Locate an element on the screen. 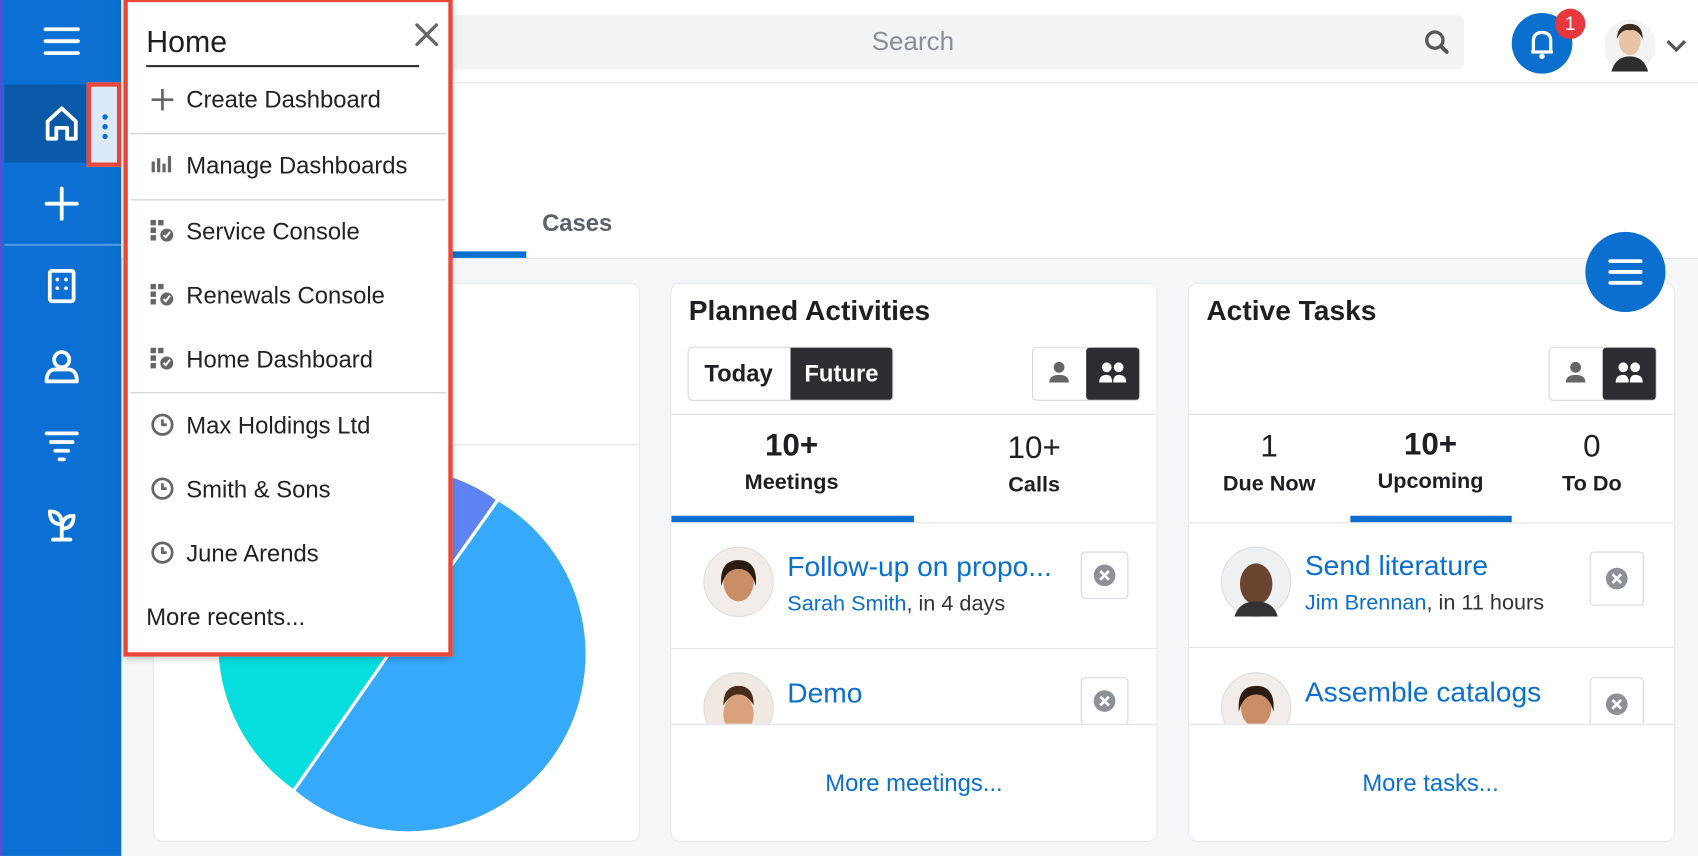  stat-label: Calls is located at coordinates (1034, 484).